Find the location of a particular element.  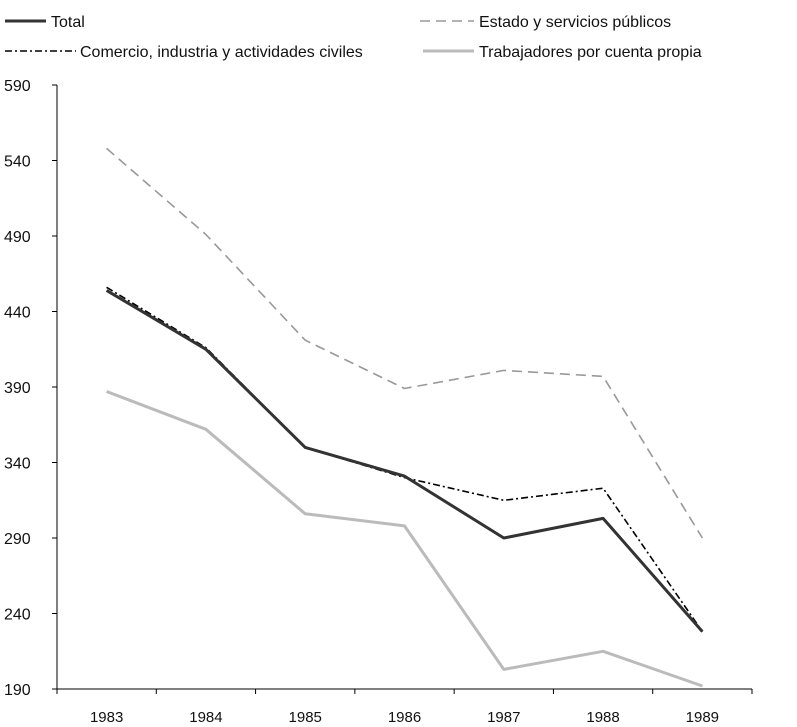

x-axis: 1983 1984 1985 1986 1987 1988 1989 is located at coordinates (404, 707).